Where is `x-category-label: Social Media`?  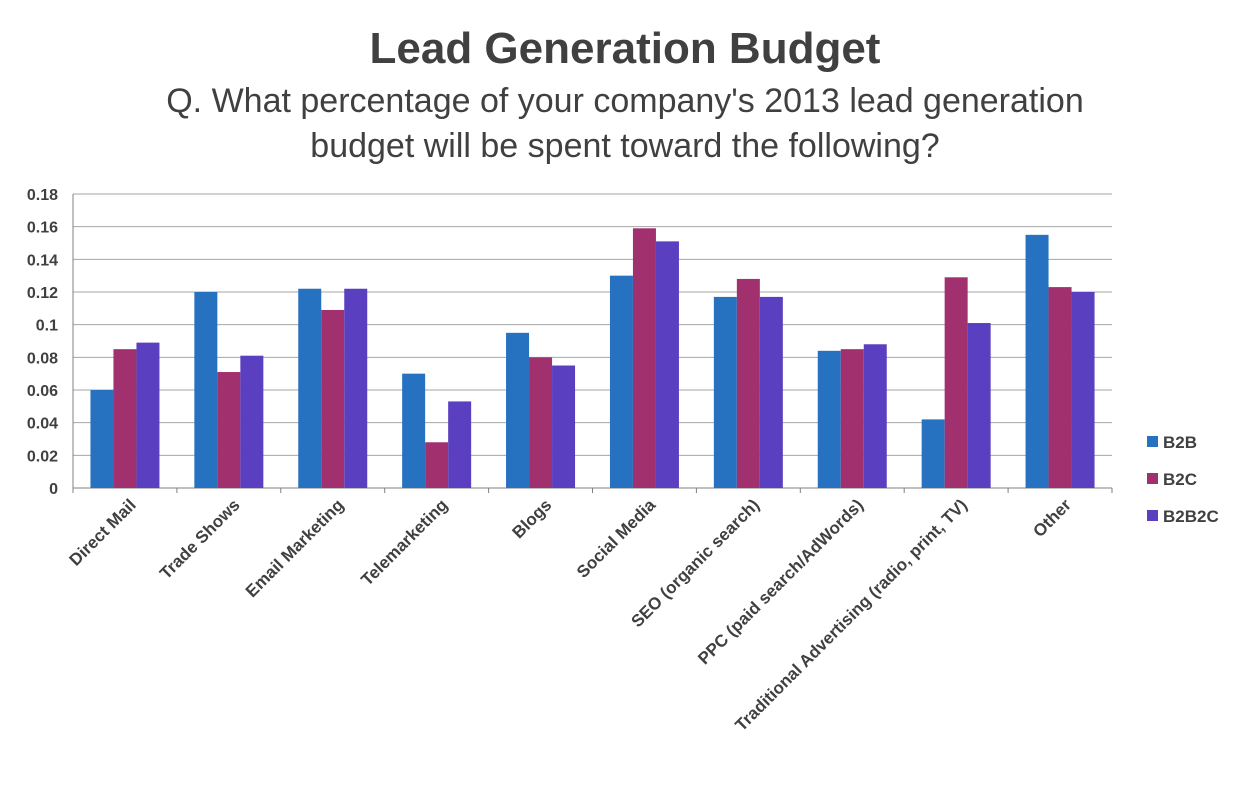
x-category-label: Social Media is located at coordinates (616, 538).